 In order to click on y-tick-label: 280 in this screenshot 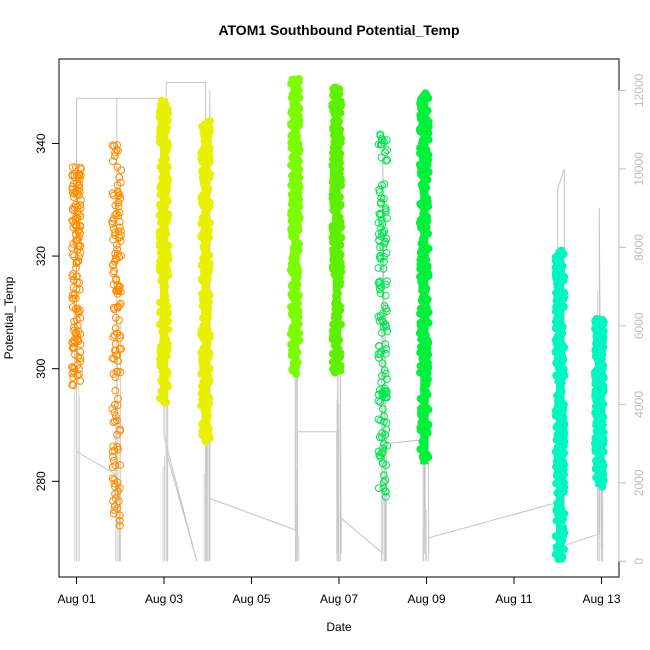, I will do `click(41, 481)`.